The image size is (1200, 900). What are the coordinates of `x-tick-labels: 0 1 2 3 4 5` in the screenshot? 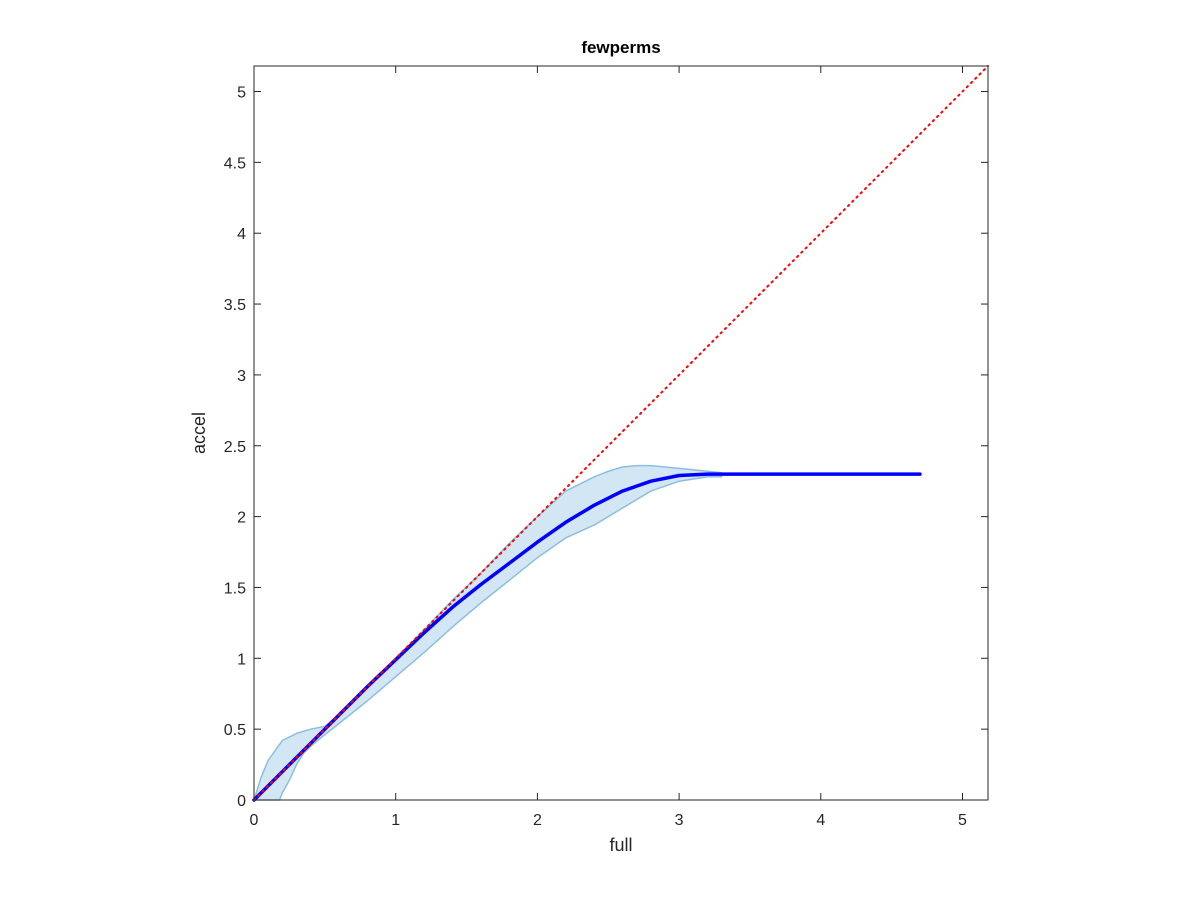 It's located at (608, 820).